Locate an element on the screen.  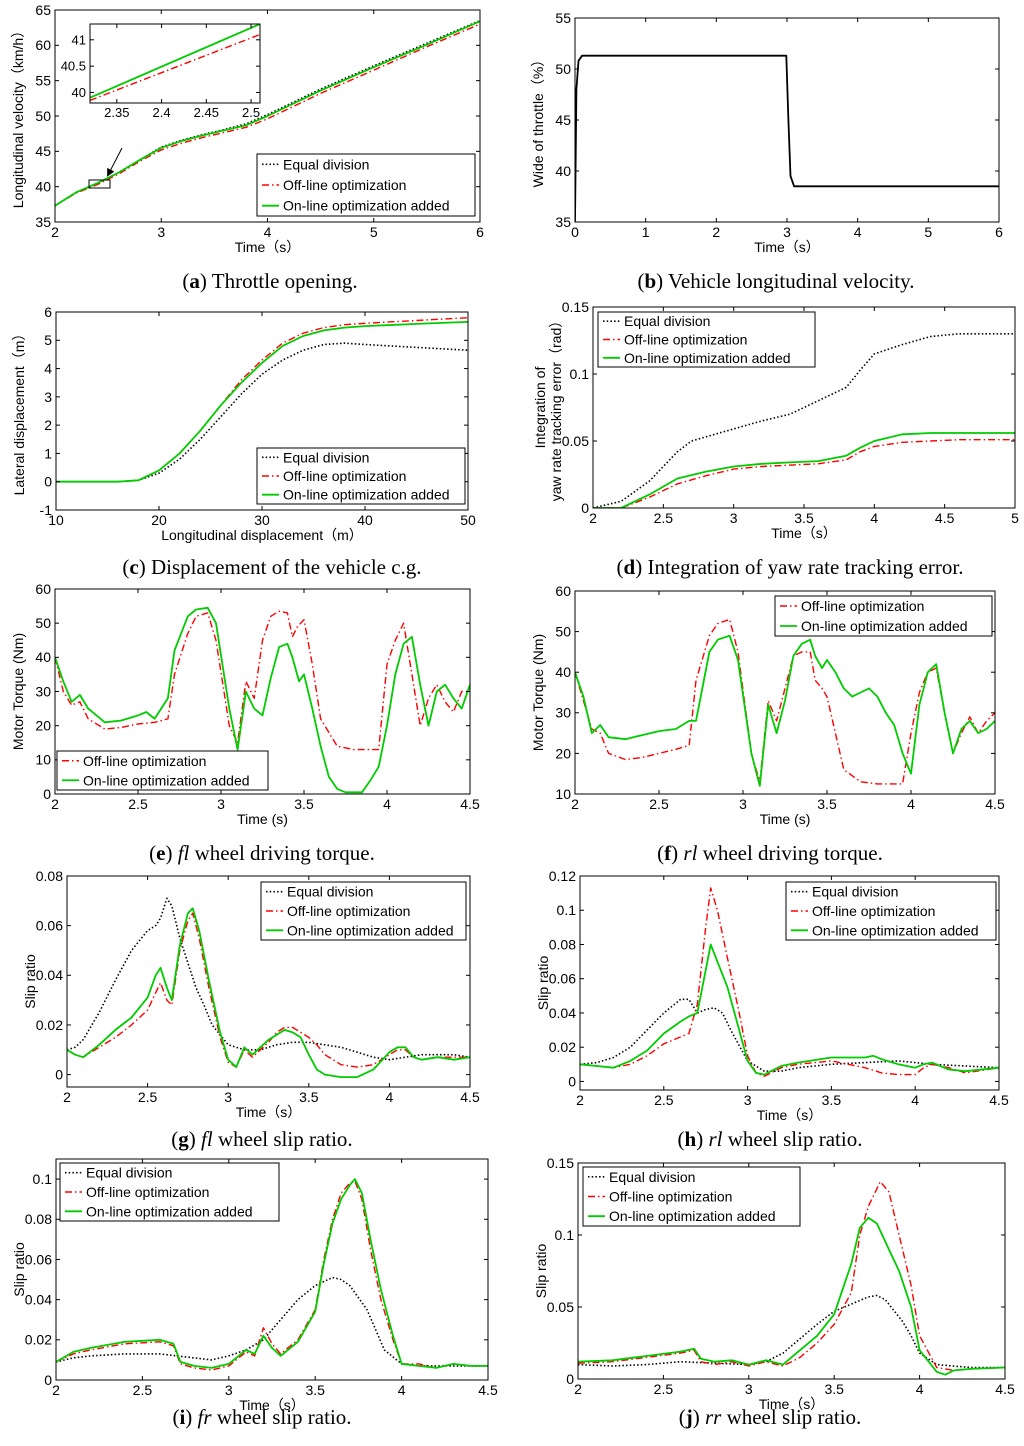
y-axis-label: Longitudinal velocity（km/h） is located at coordinates (18, 116).